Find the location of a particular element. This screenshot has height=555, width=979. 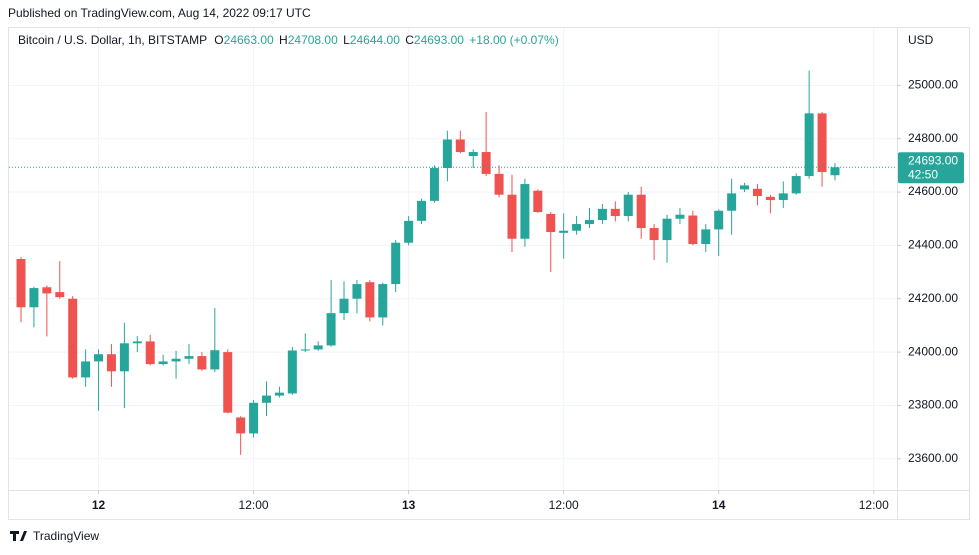

x-tick-label: 14 is located at coordinates (719, 505).